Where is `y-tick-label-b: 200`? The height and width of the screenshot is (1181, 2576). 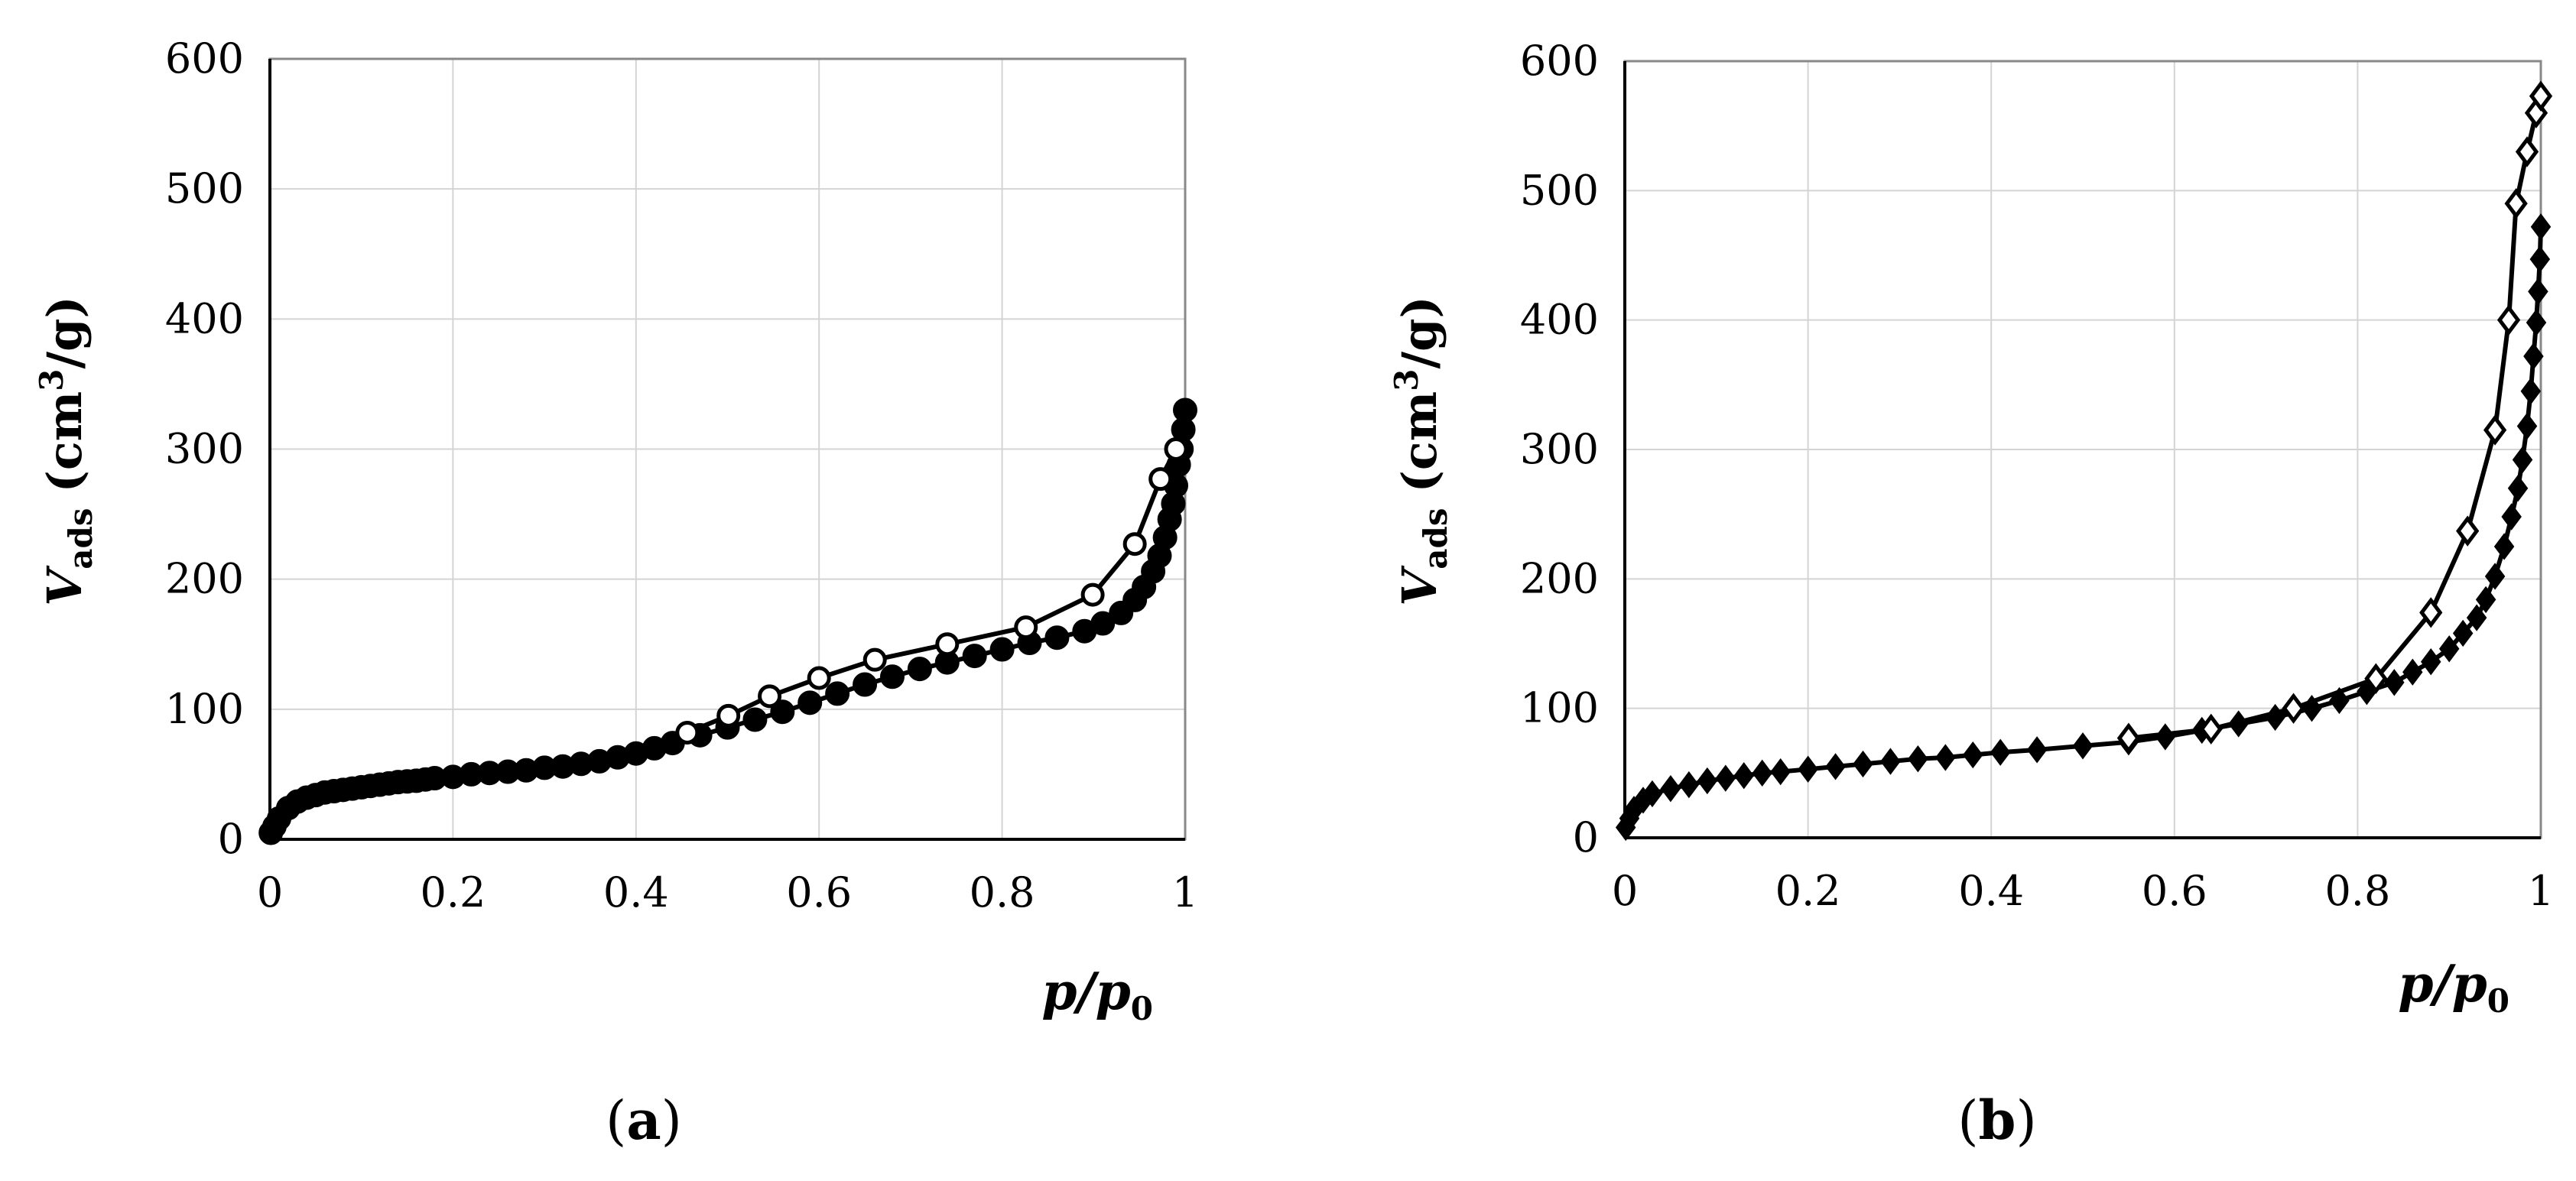
y-tick-label-b: 200 is located at coordinates (1560, 578).